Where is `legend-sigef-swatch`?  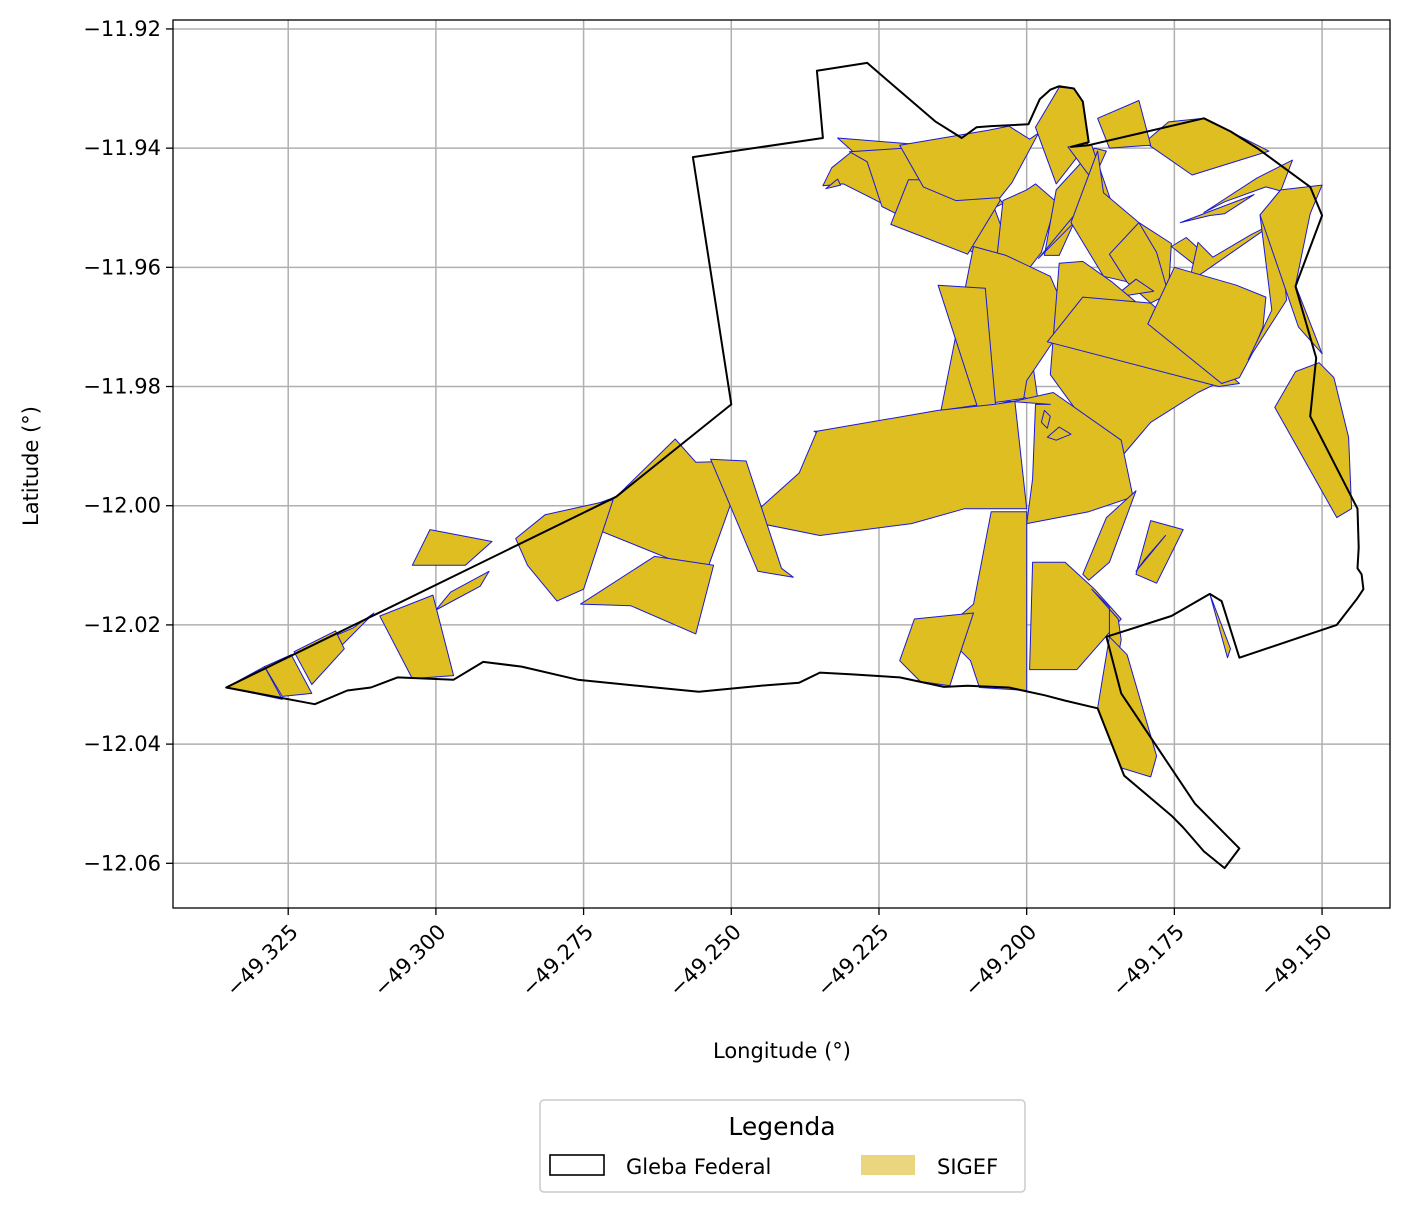 legend-sigef-swatch is located at coordinates (888, 1165).